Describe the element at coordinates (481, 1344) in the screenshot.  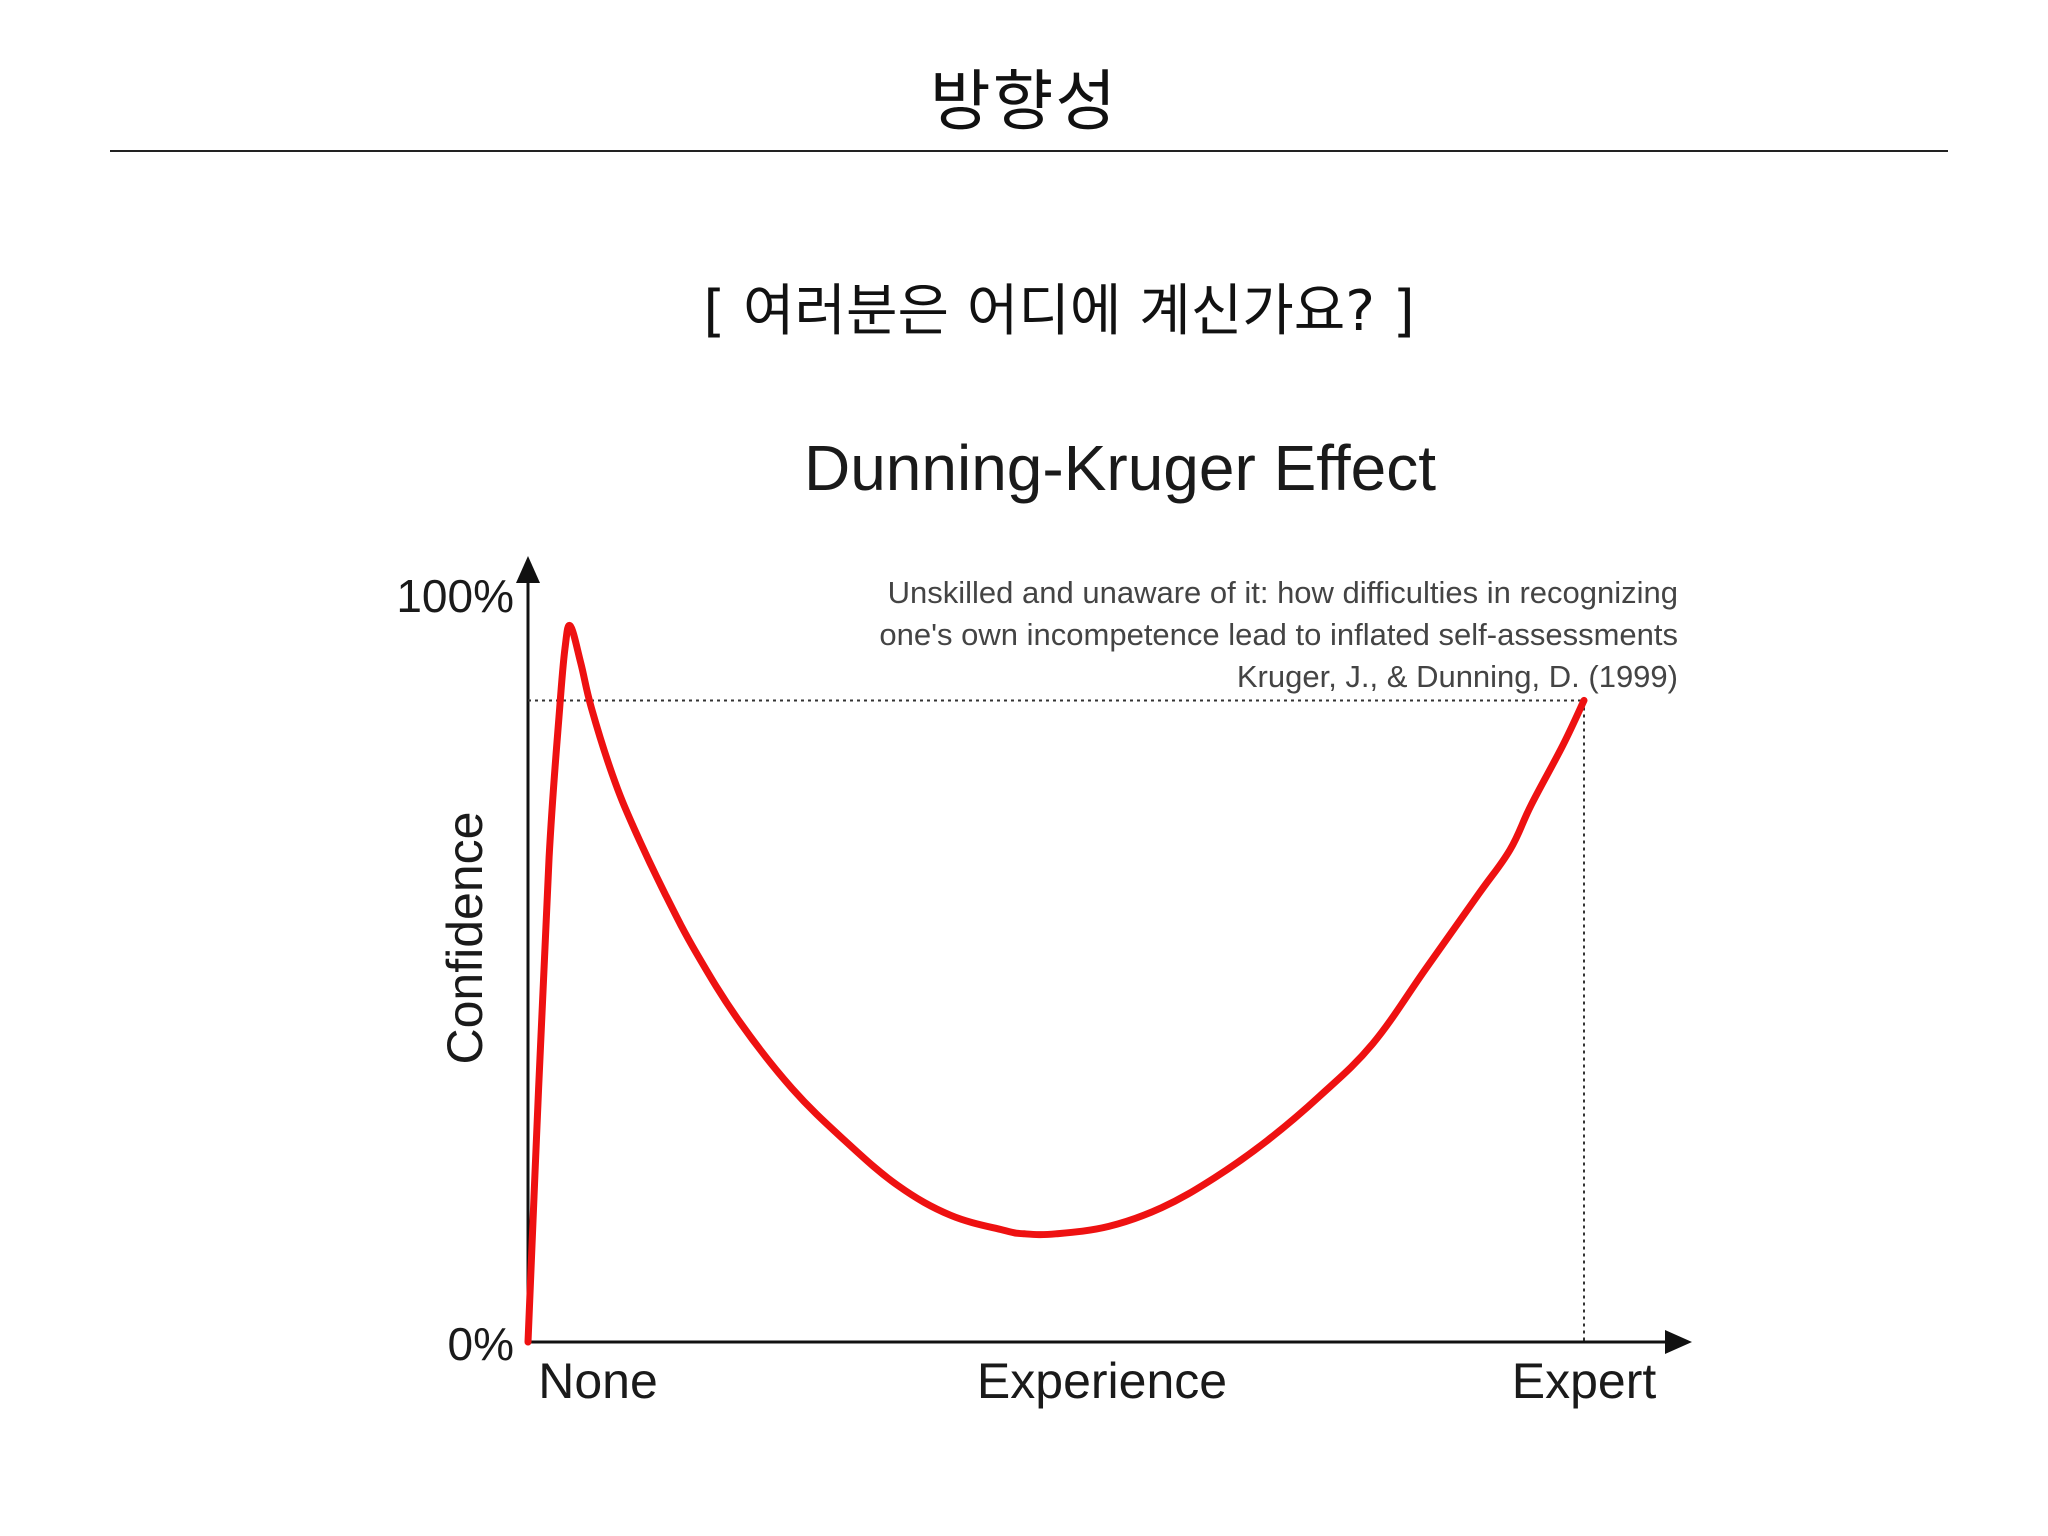
I see `y-tick-0: 0%` at that location.